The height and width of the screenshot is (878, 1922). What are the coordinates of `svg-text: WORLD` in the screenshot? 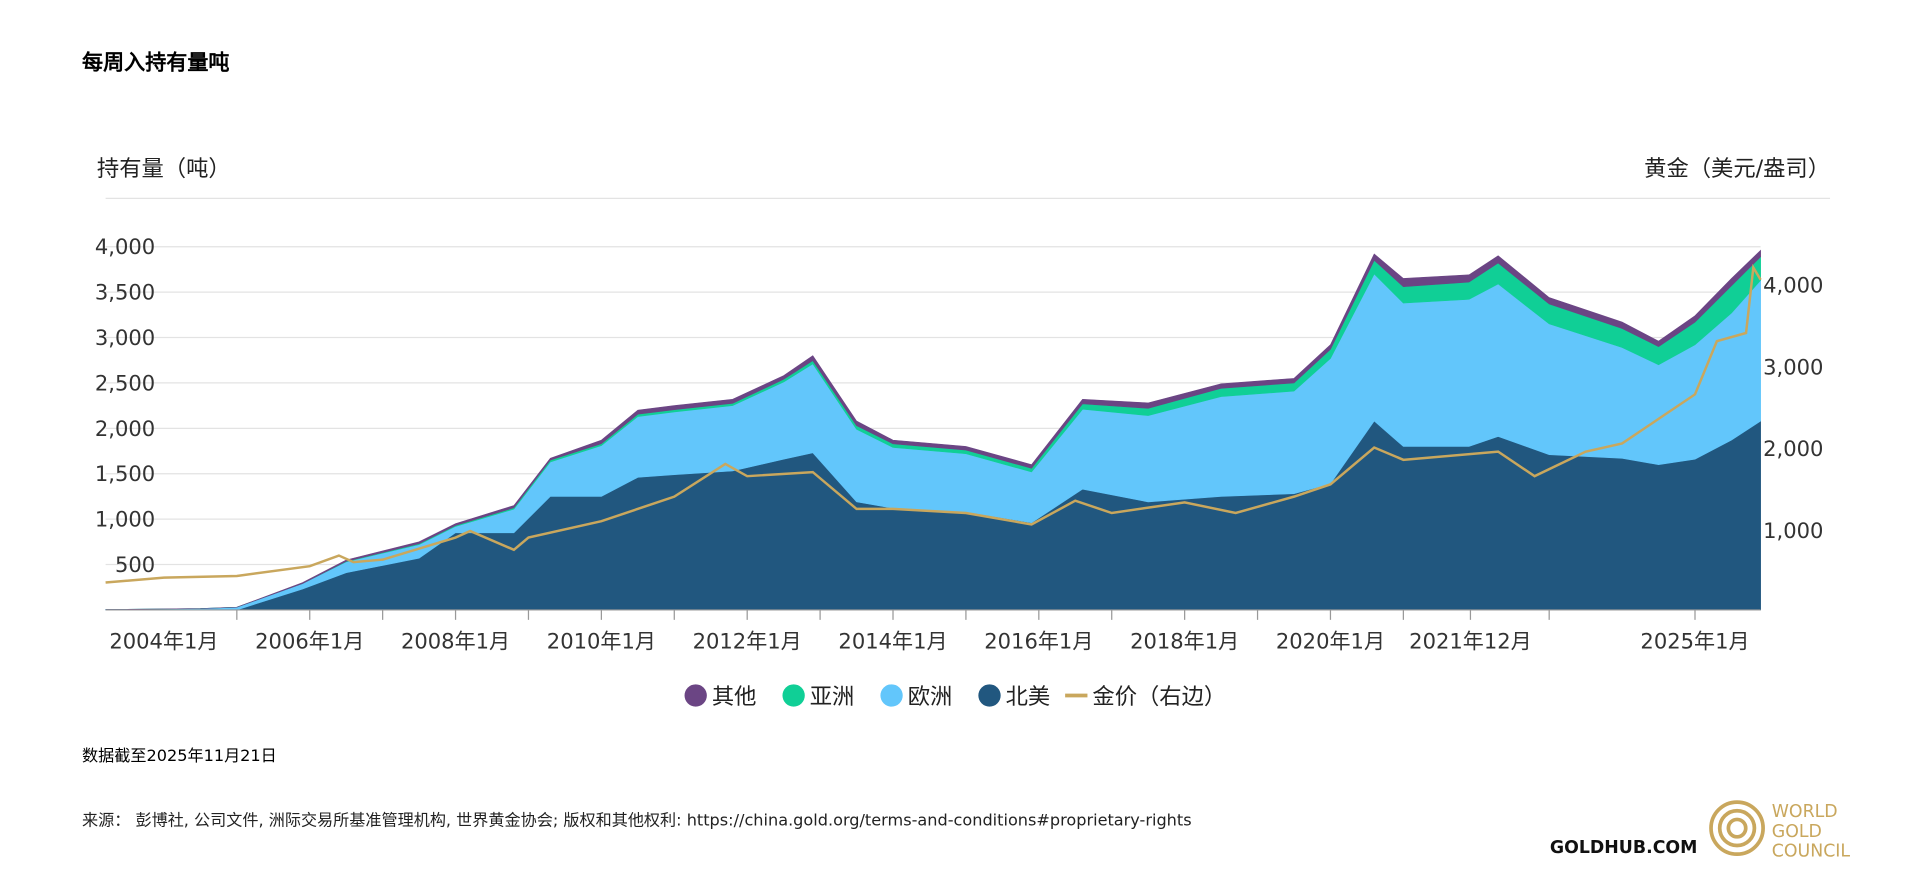 It's located at (1805, 812).